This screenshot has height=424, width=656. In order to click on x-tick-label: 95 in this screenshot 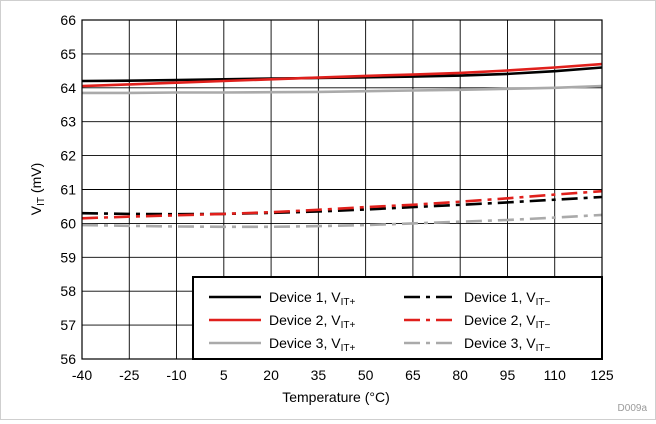, I will do `click(508, 375)`.